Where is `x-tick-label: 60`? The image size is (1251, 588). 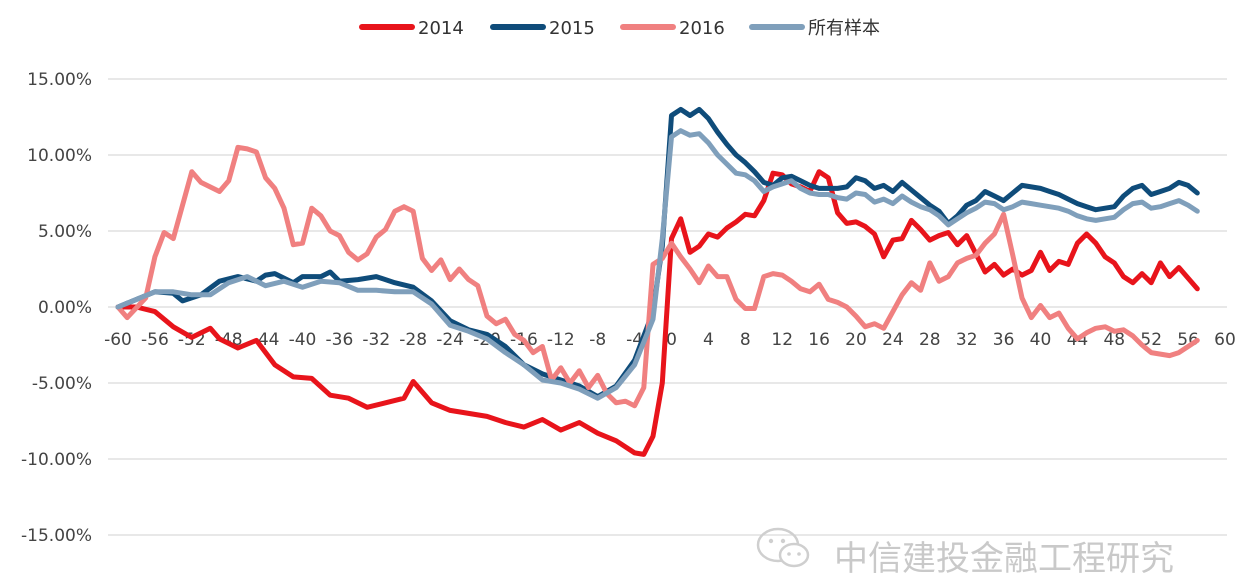 x-tick-label: 60 is located at coordinates (1225, 340).